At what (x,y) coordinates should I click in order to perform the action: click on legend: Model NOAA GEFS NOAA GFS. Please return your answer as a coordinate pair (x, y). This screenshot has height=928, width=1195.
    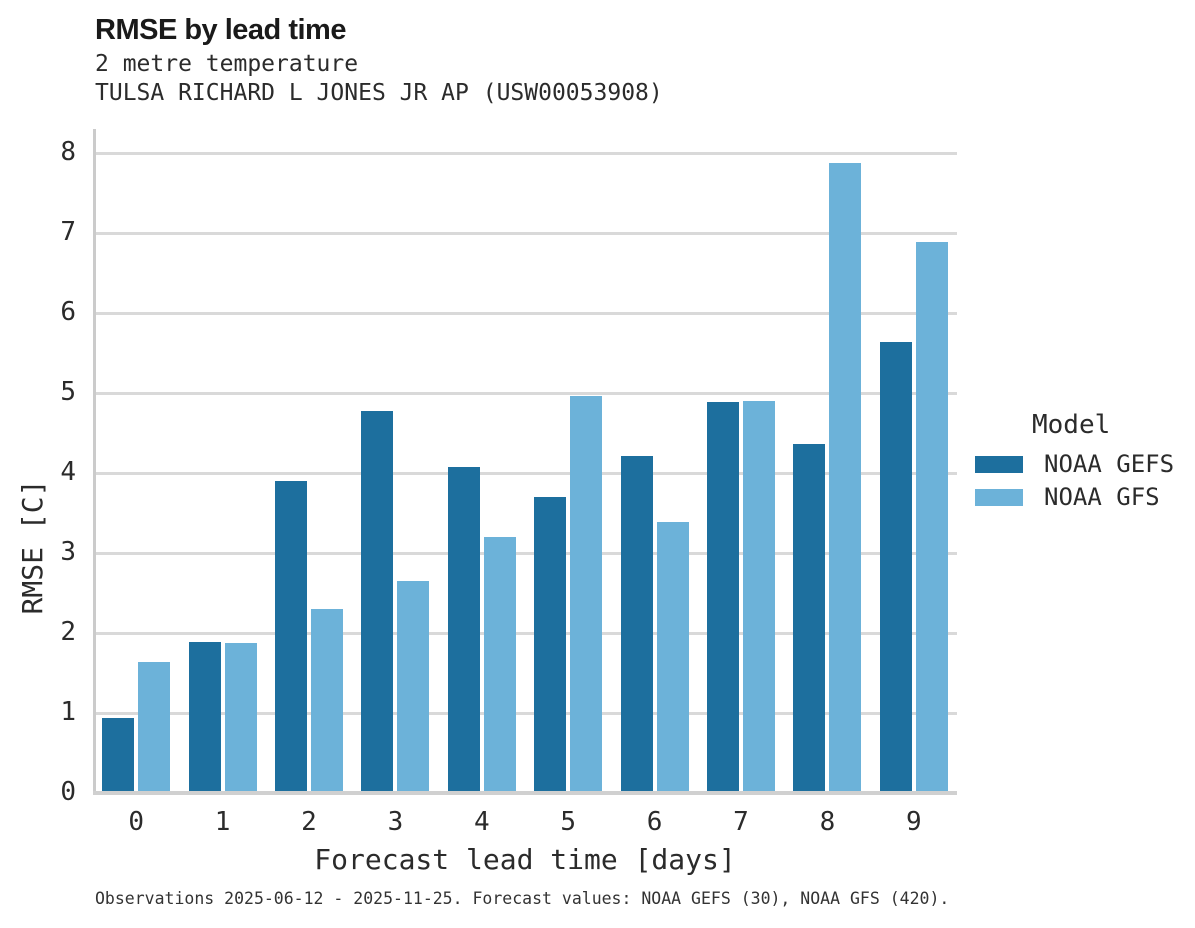
    Looking at the image, I should click on (1082, 464).